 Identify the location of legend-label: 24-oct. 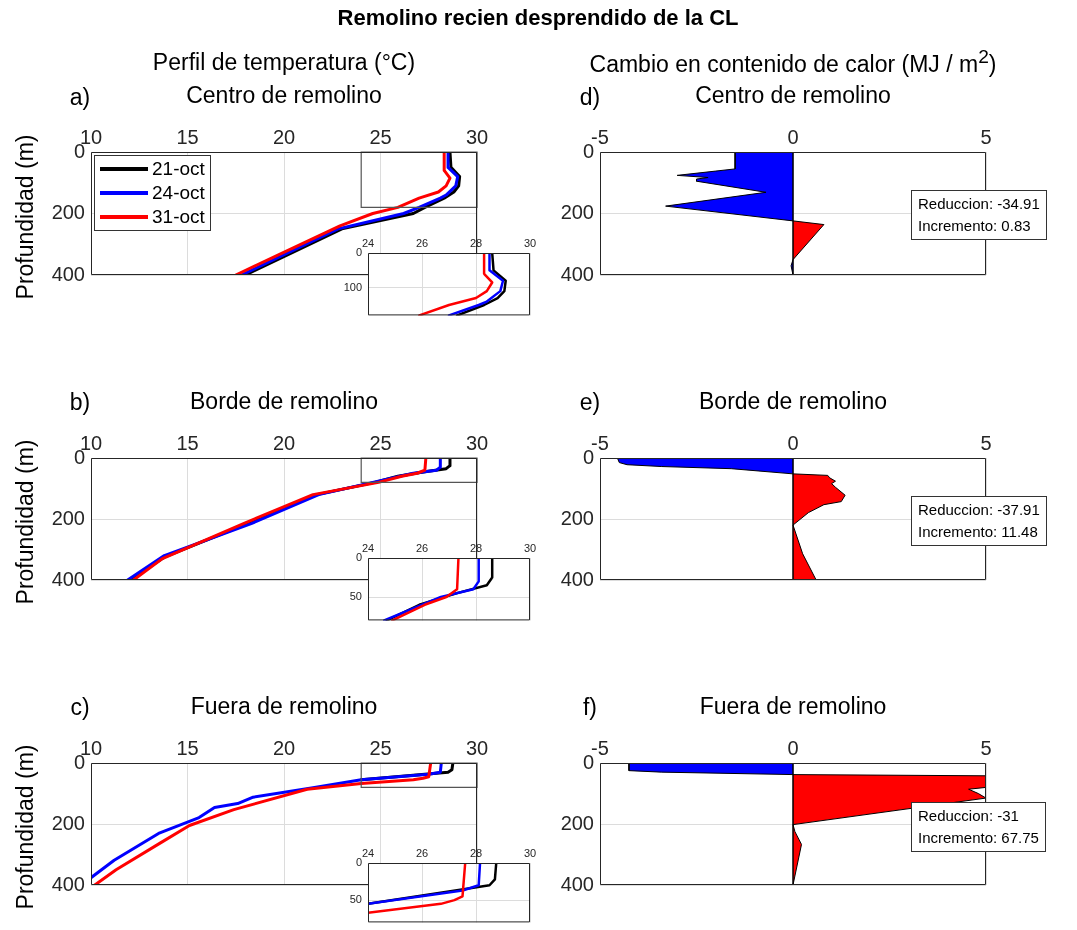
(178, 193).